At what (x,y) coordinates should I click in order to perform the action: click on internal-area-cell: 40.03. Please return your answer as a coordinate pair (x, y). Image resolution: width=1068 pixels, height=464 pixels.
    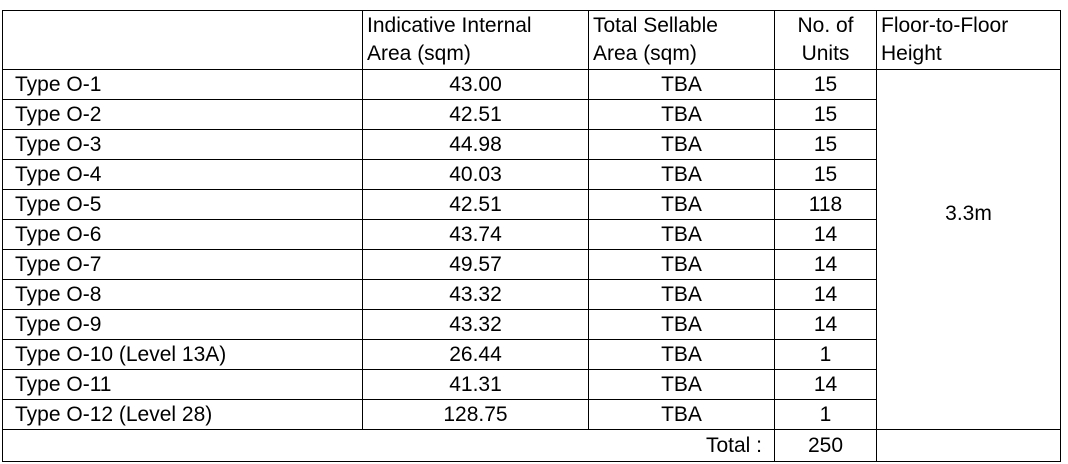
    Looking at the image, I should click on (475, 174).